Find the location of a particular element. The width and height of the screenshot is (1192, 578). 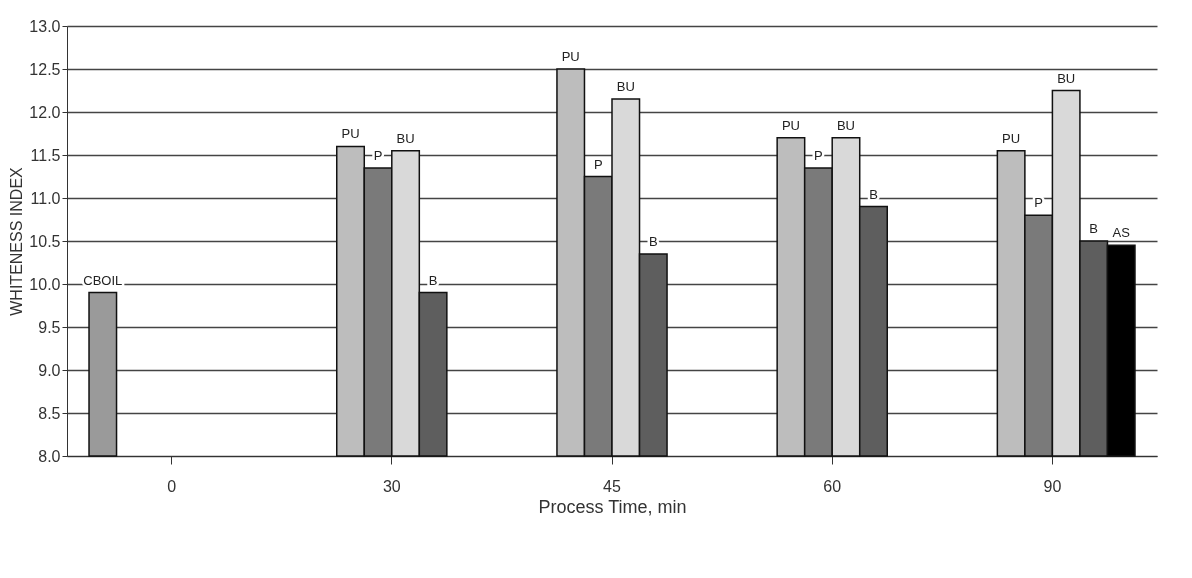

series-label: BU is located at coordinates (405, 138).